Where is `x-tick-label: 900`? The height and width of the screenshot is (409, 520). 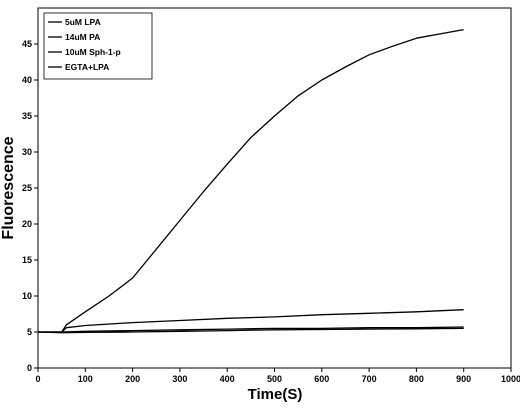
x-tick-label: 900 is located at coordinates (463, 379).